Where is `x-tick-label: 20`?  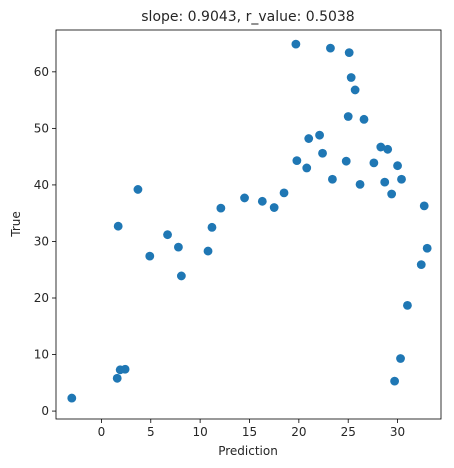 x-tick-label: 20 is located at coordinates (298, 432).